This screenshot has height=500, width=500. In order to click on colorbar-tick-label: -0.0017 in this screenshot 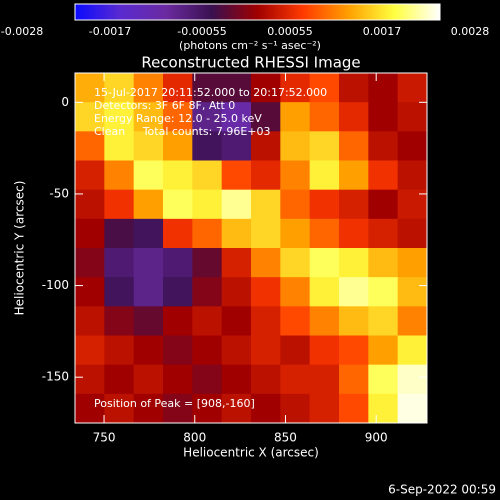, I will do `click(110, 31)`.